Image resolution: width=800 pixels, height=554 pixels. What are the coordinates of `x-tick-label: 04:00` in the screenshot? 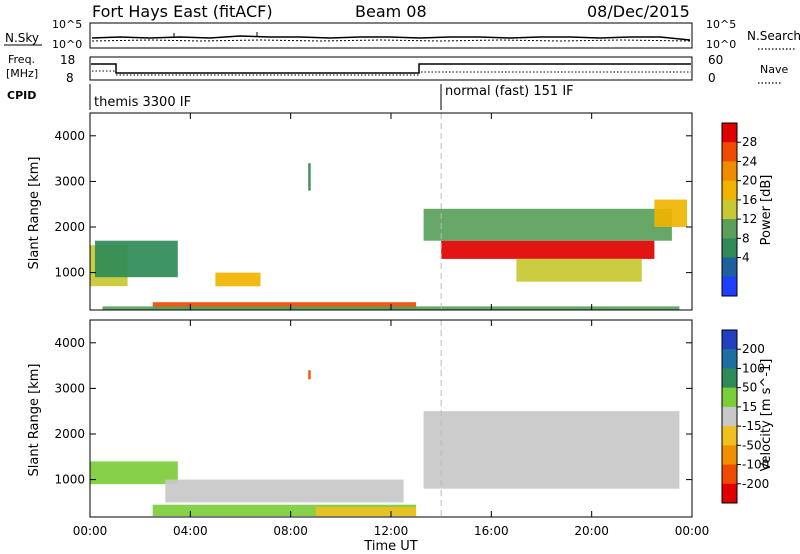 It's located at (190, 531).